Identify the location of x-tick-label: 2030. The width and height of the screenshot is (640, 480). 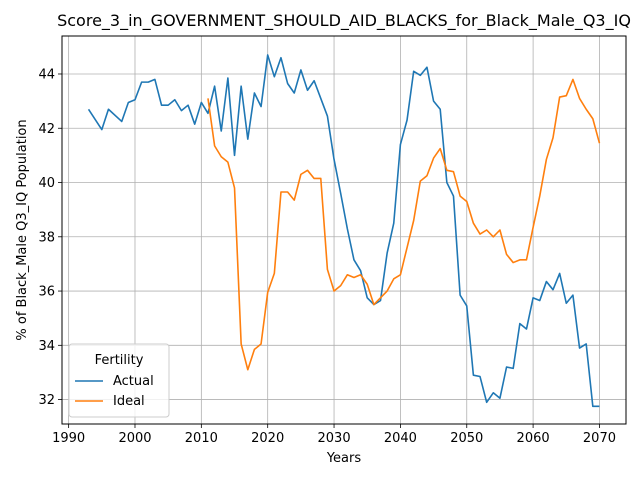
(334, 438).